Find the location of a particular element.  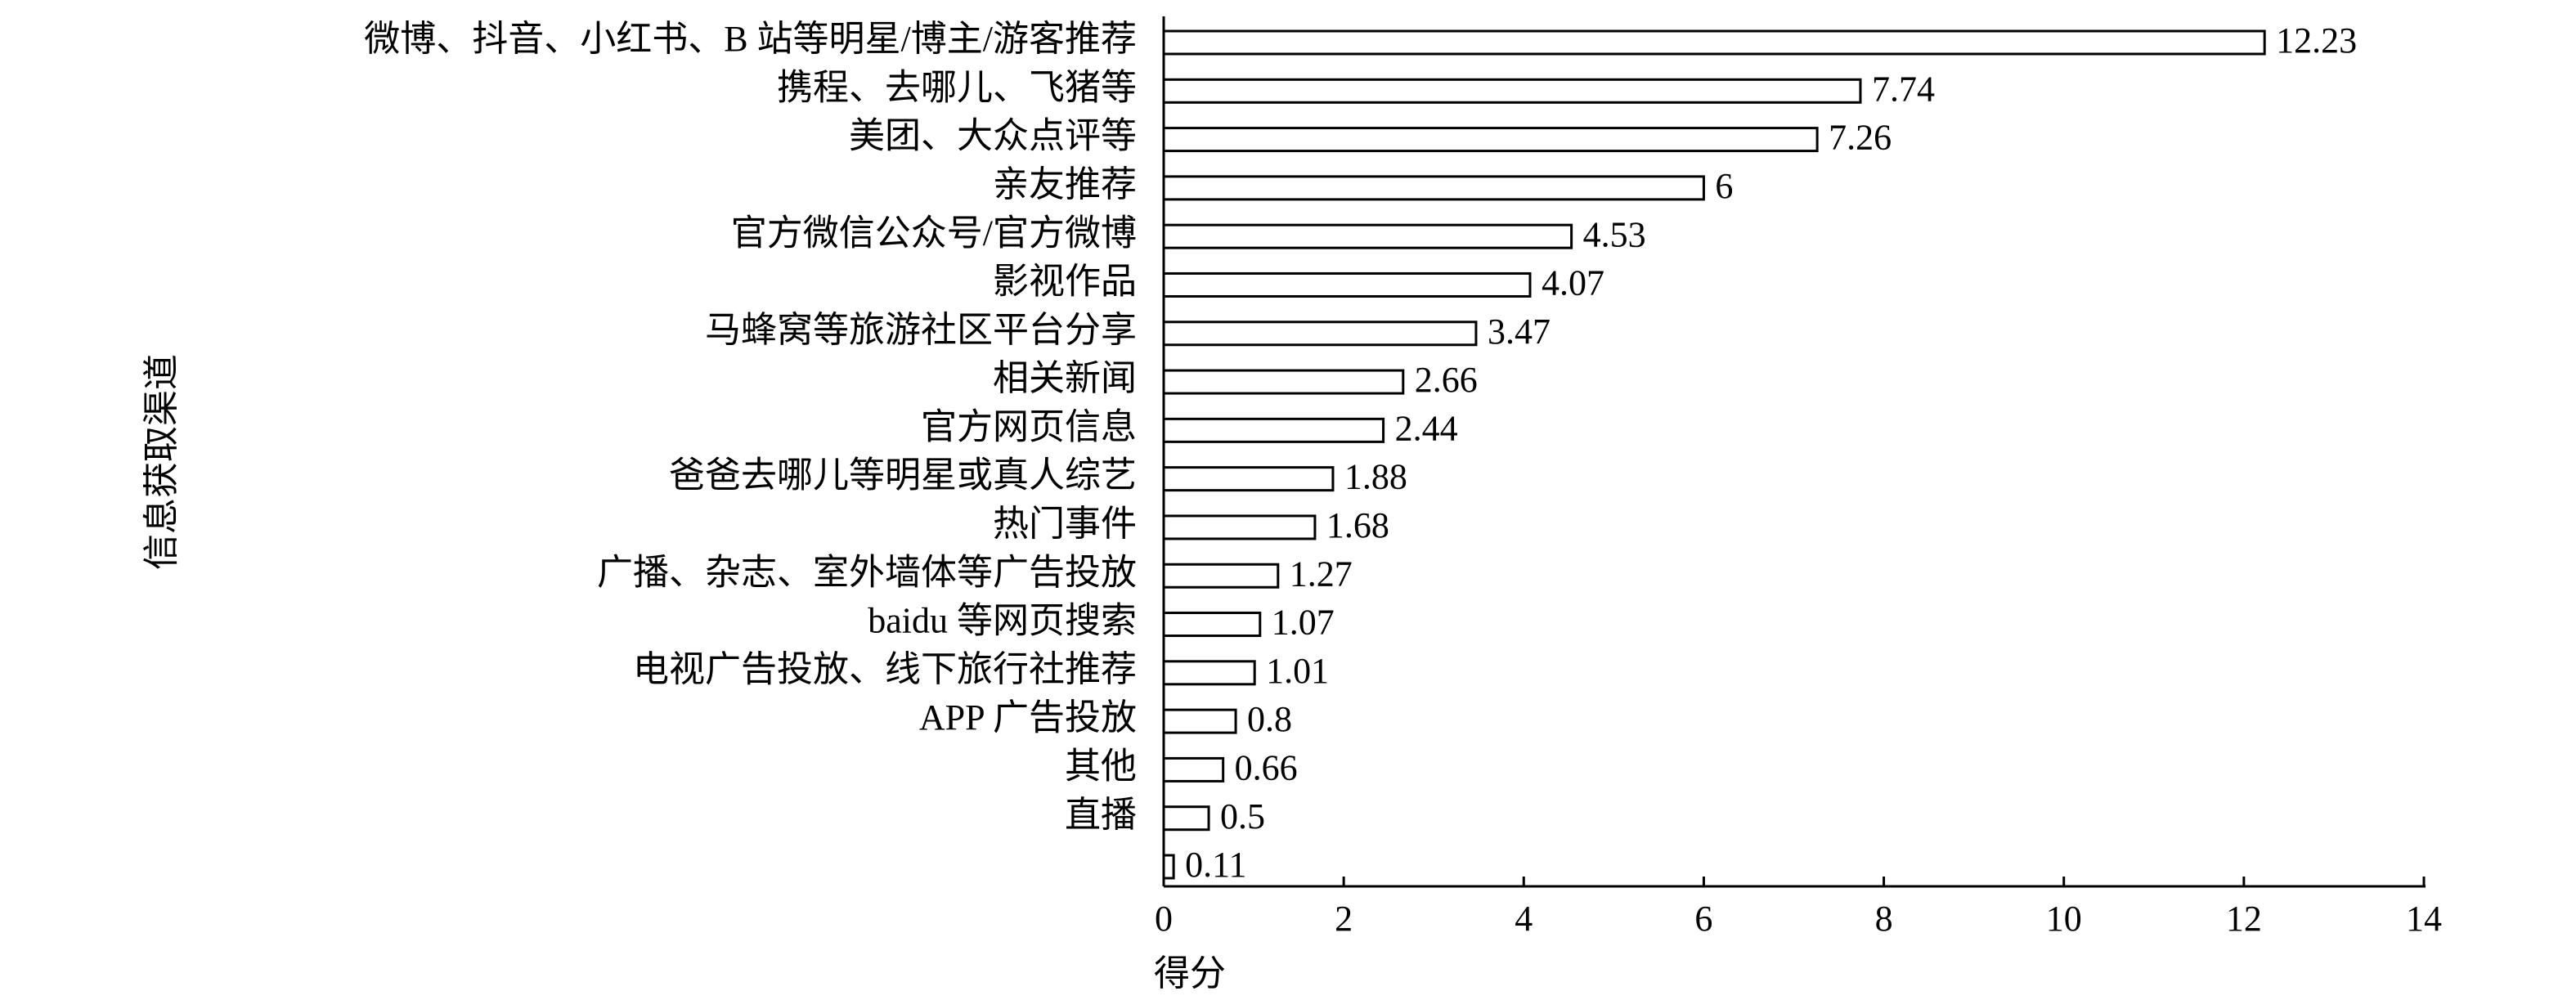

y-tick-label: 美团、大众点评等 is located at coordinates (993, 136).